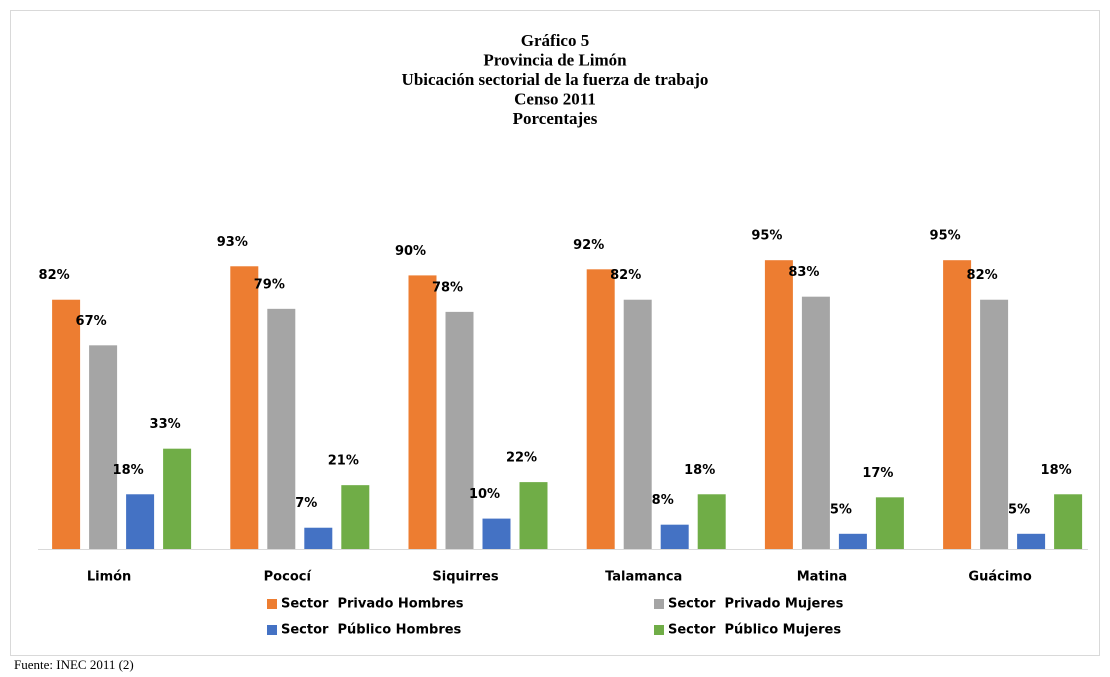 Image resolution: width=1110 pixels, height=677 pixels. What do you see at coordinates (643, 577) in the screenshot?
I see `x-tick-label: Talamanca` at bounding box center [643, 577].